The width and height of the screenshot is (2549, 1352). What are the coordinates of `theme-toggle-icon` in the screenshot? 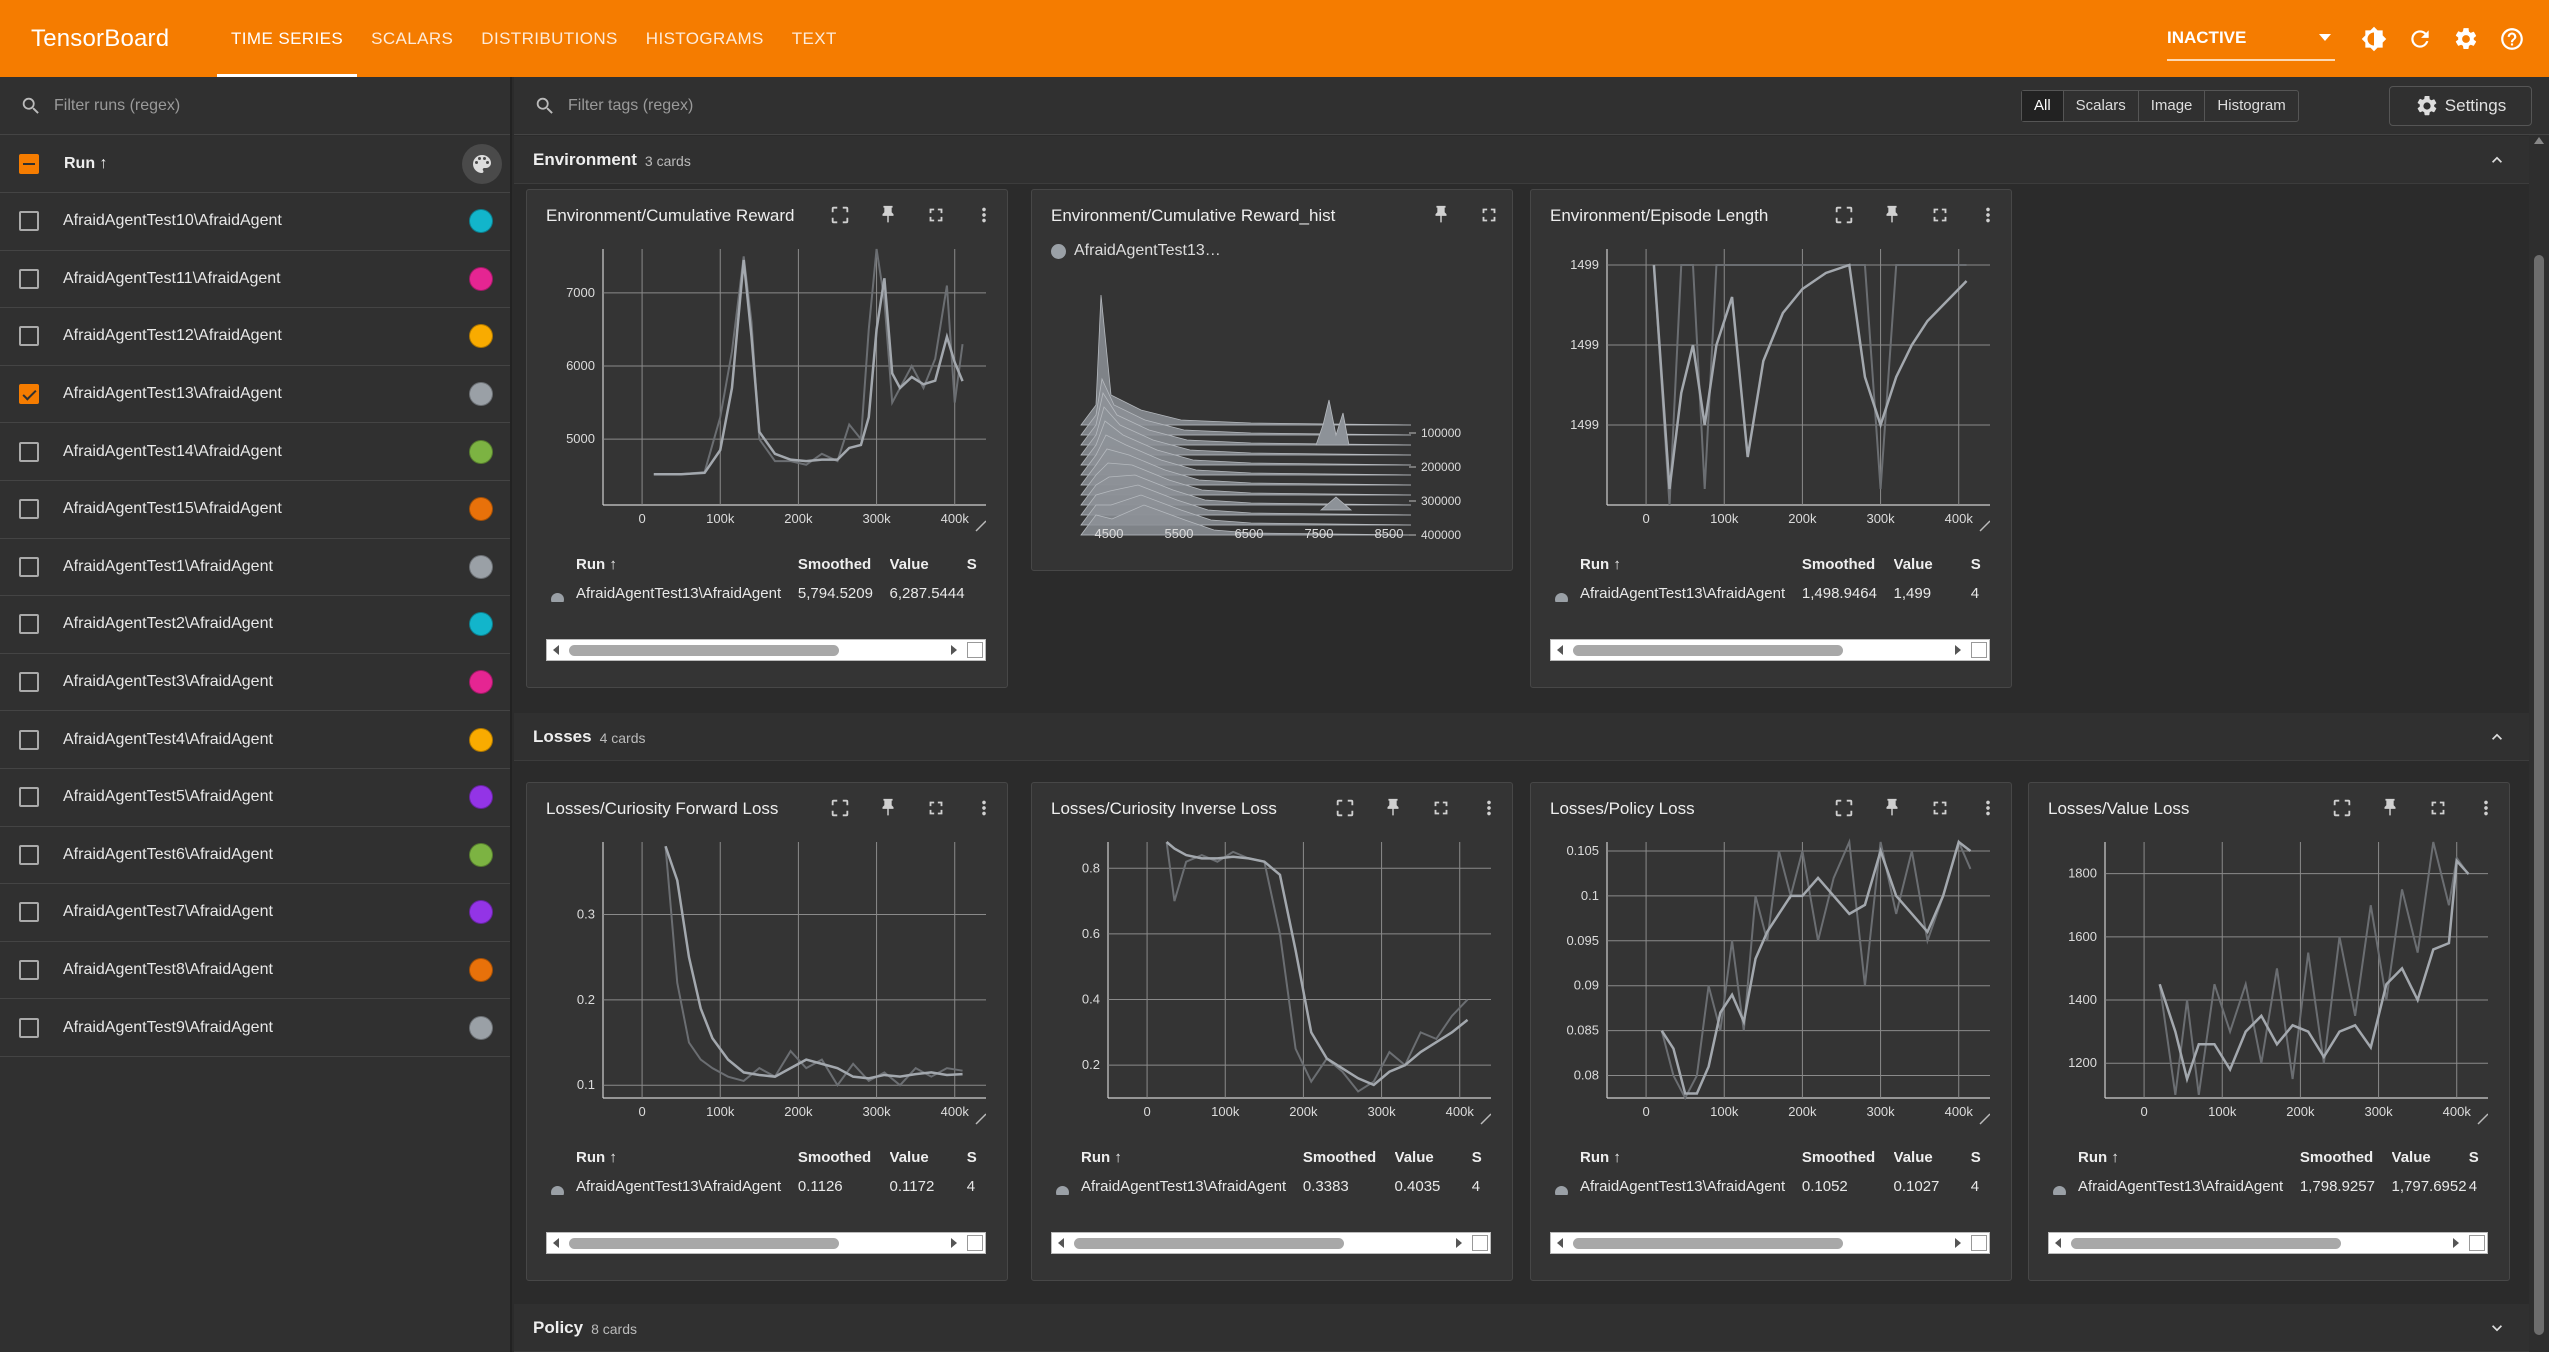 It's located at (2374, 39).